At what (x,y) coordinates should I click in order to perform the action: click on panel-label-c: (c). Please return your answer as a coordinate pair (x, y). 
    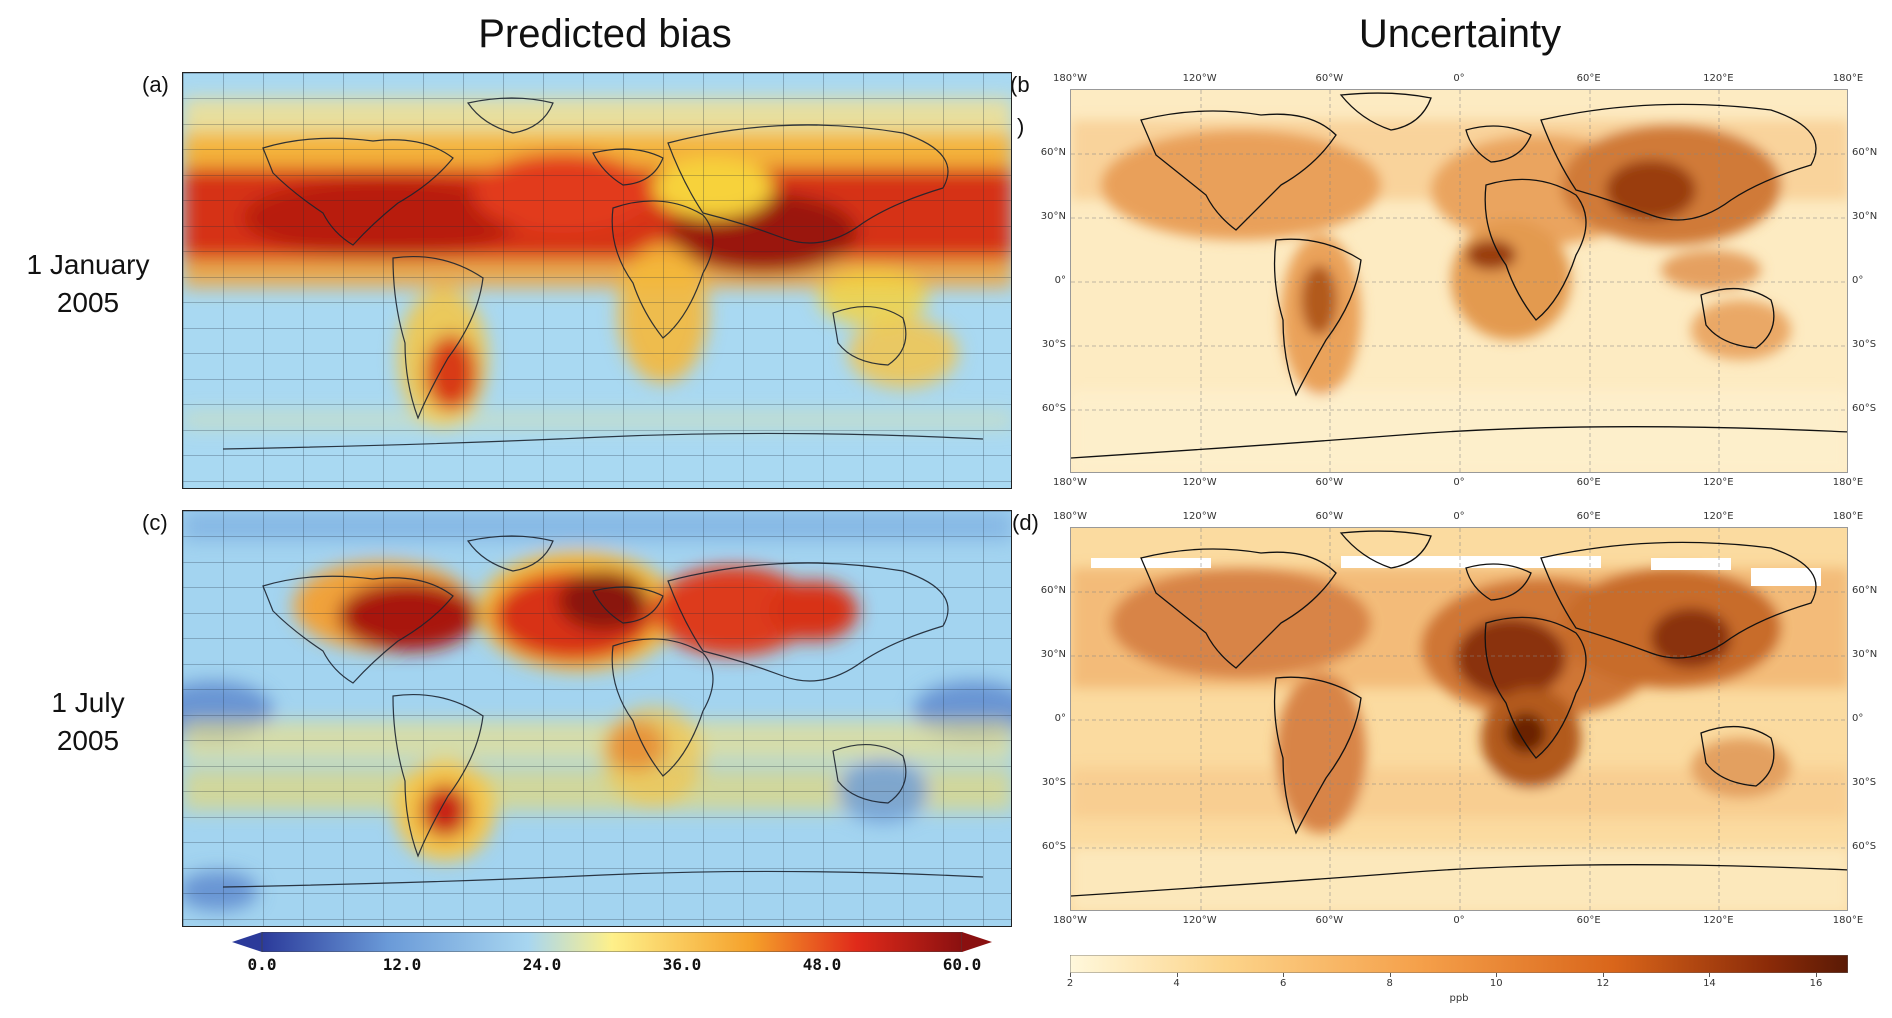
    Looking at the image, I should click on (155, 522).